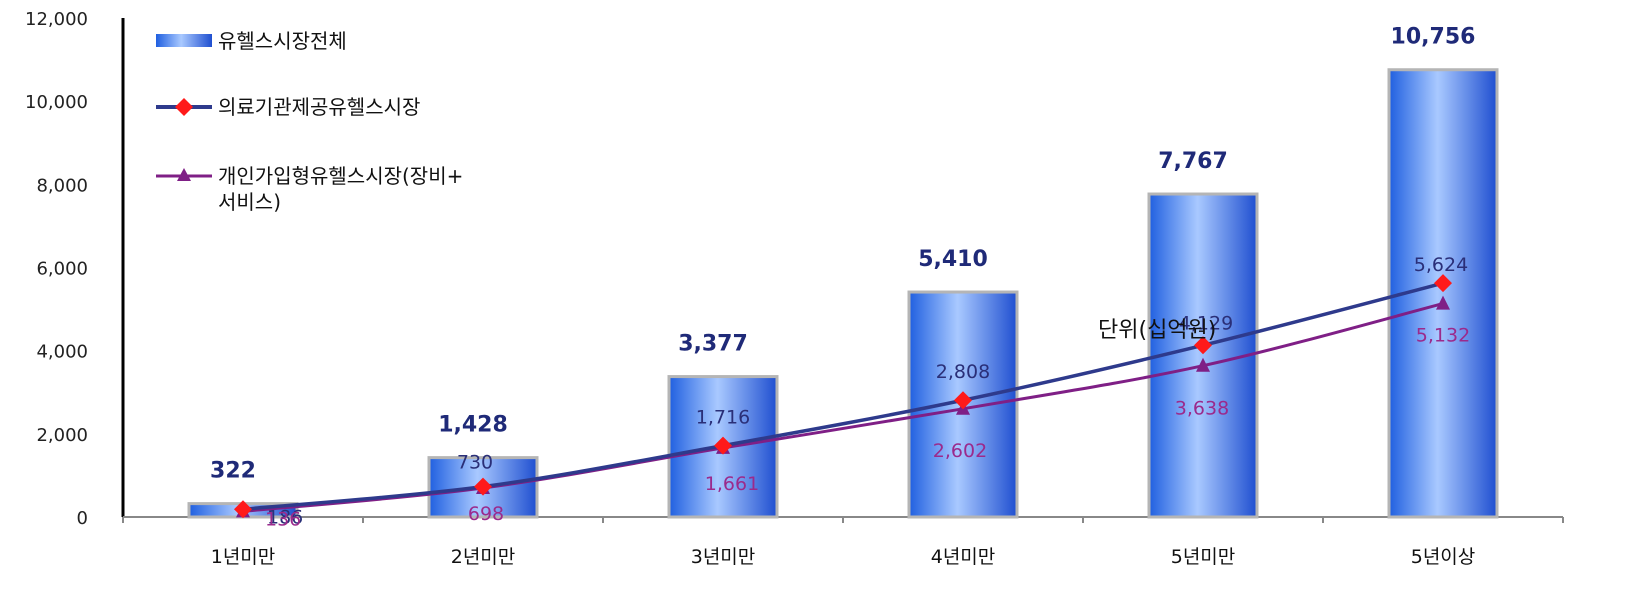 The image size is (1646, 591). Describe the element at coordinates (486, 514) in the screenshot. I see `series-value-label-personal: 698` at that location.